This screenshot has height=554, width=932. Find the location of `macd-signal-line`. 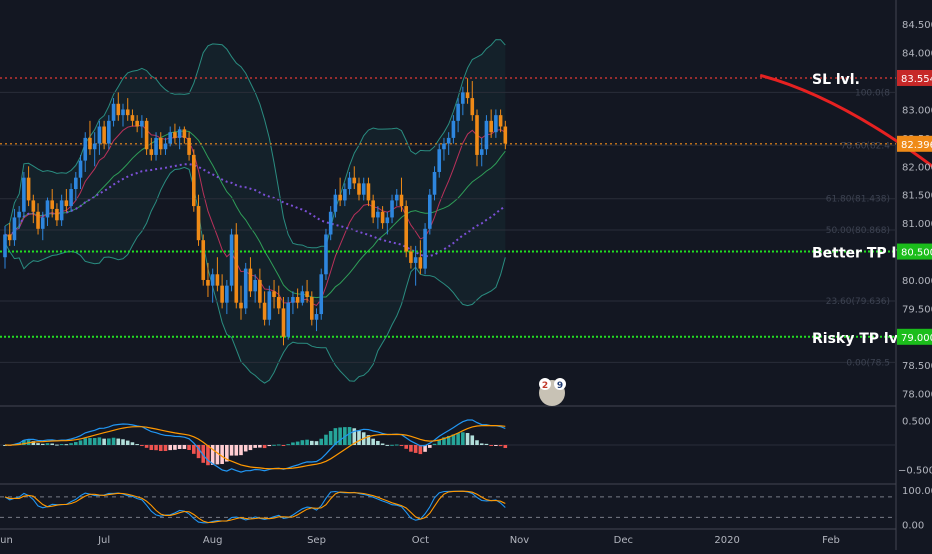

macd-signal-line is located at coordinates (255, 447).